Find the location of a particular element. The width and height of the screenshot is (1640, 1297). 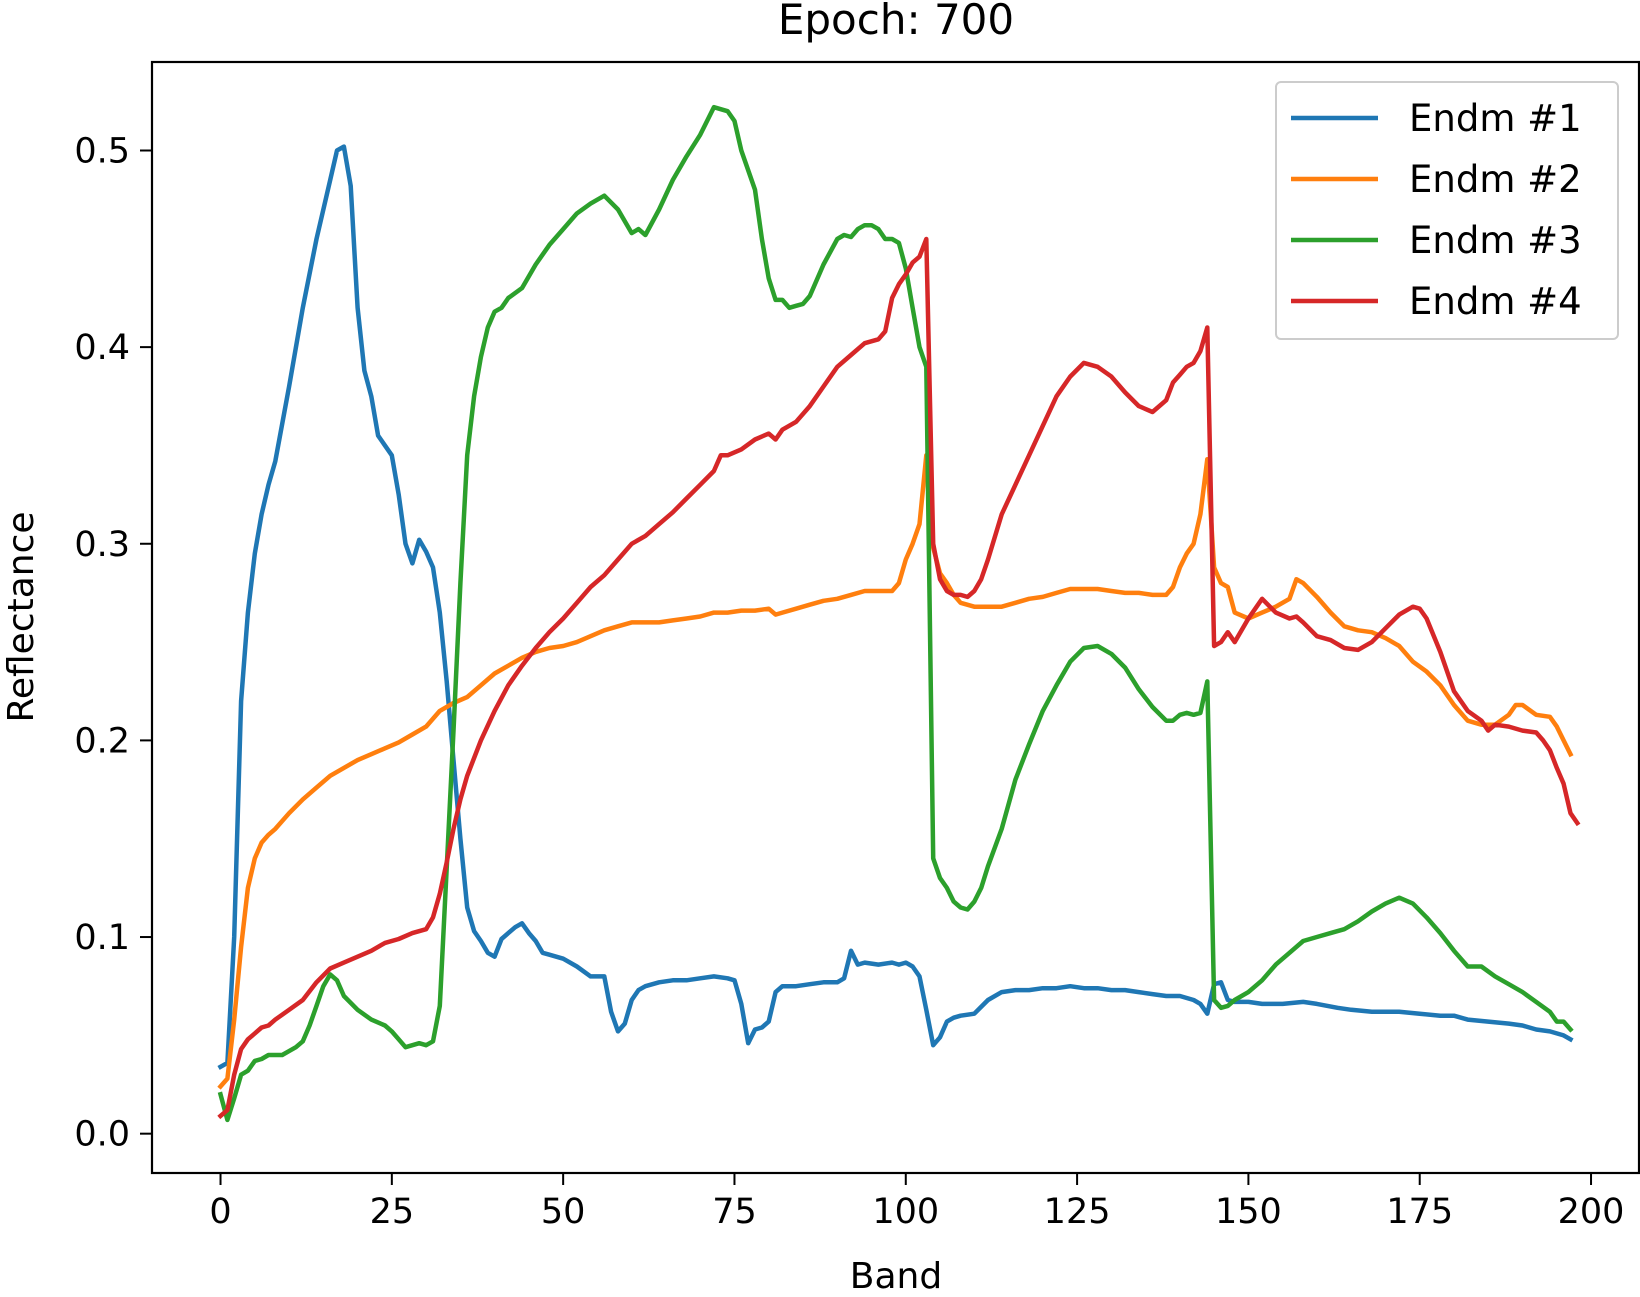

x-axis-label: Band is located at coordinates (896, 1276).